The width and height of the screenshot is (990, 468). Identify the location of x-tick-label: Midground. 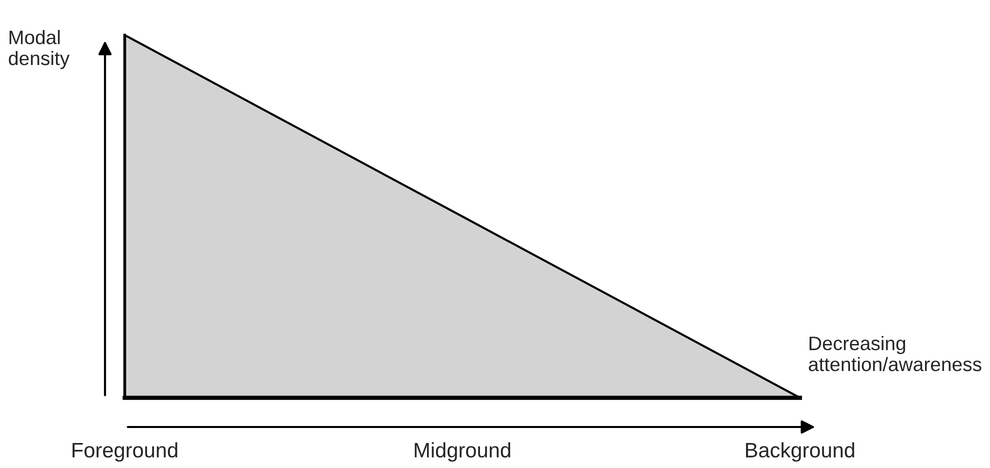
(462, 452).